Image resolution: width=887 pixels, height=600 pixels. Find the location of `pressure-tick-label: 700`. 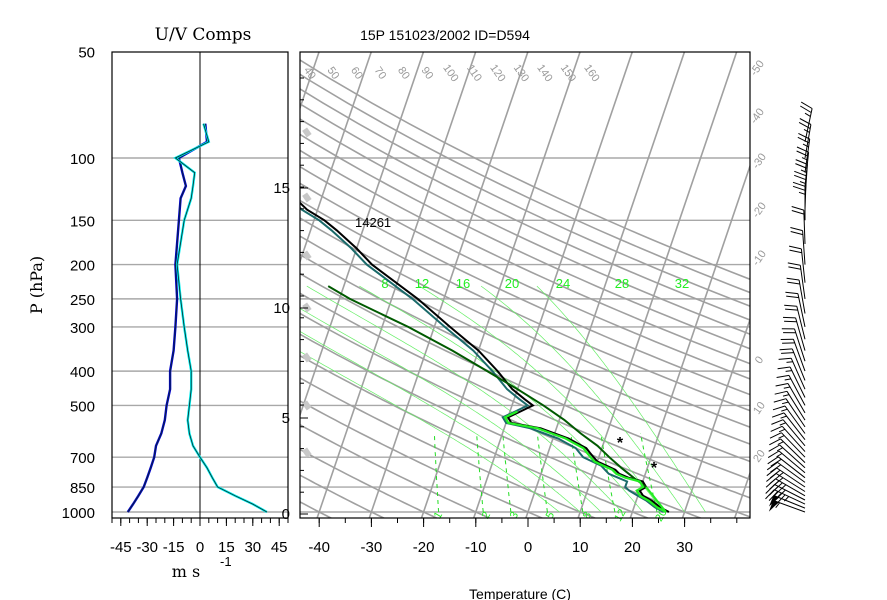

pressure-tick-label: 700 is located at coordinates (82, 458).